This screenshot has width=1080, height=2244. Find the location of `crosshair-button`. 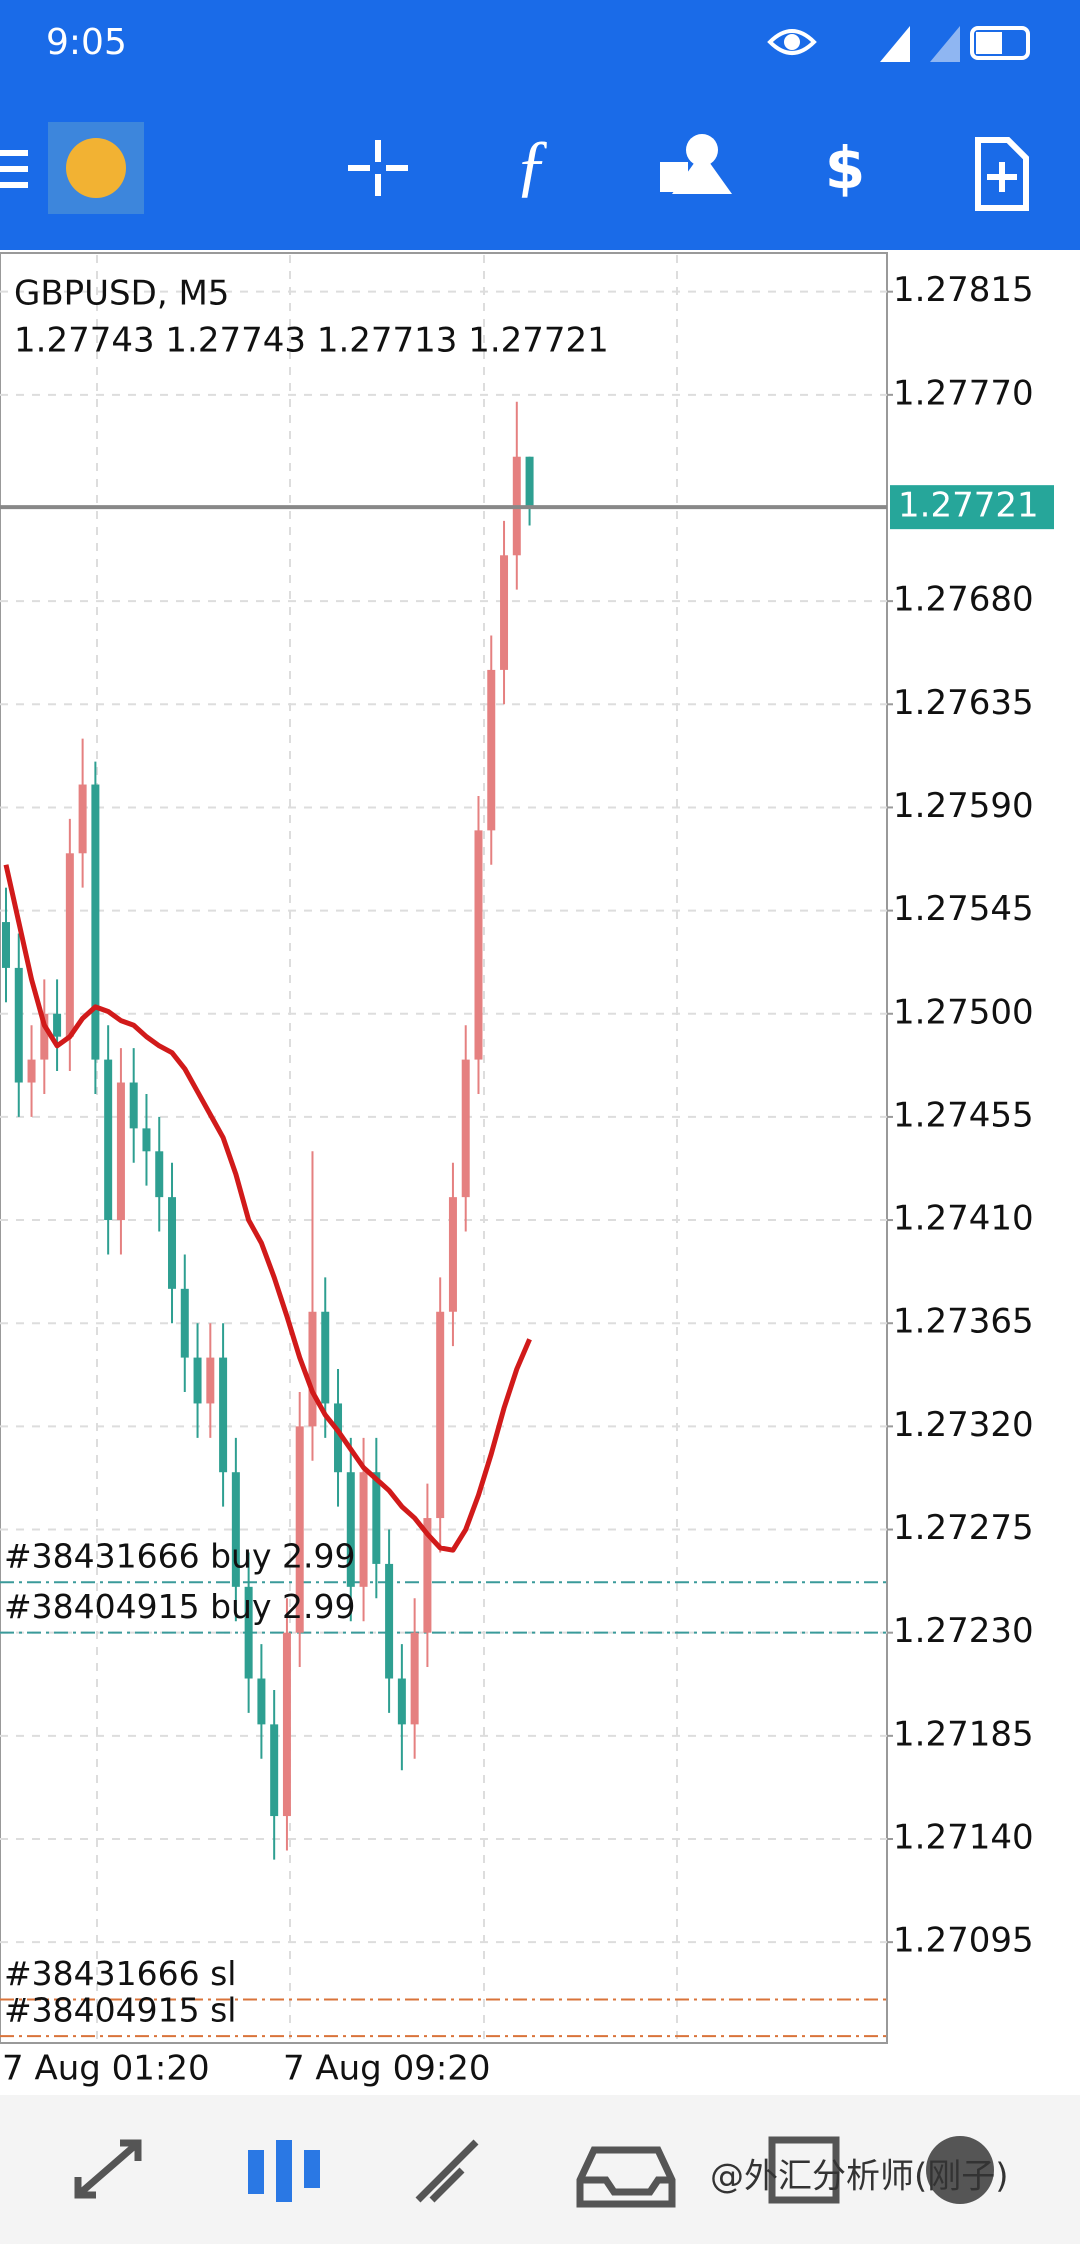

crosshair-button is located at coordinates (378, 168).